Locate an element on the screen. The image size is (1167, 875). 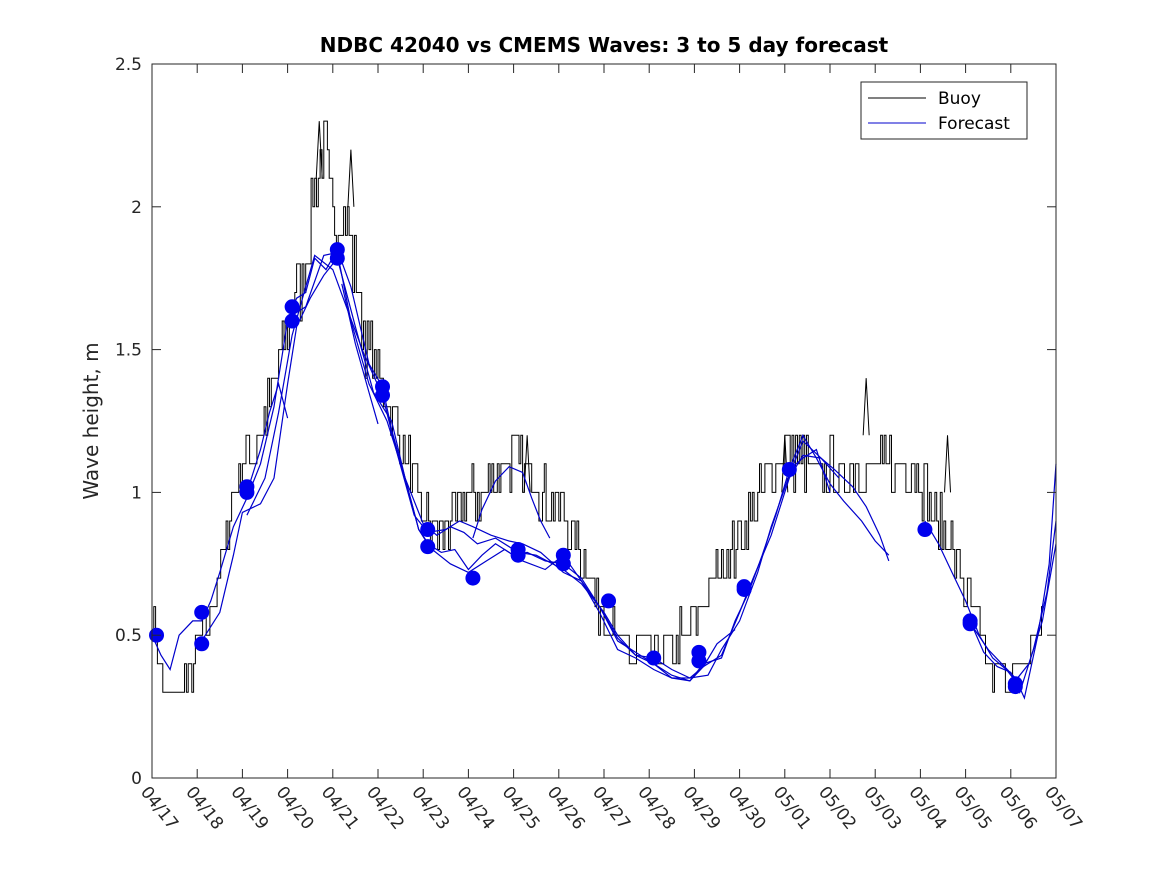
y-tick-label: 0.5 is located at coordinates (128, 636).